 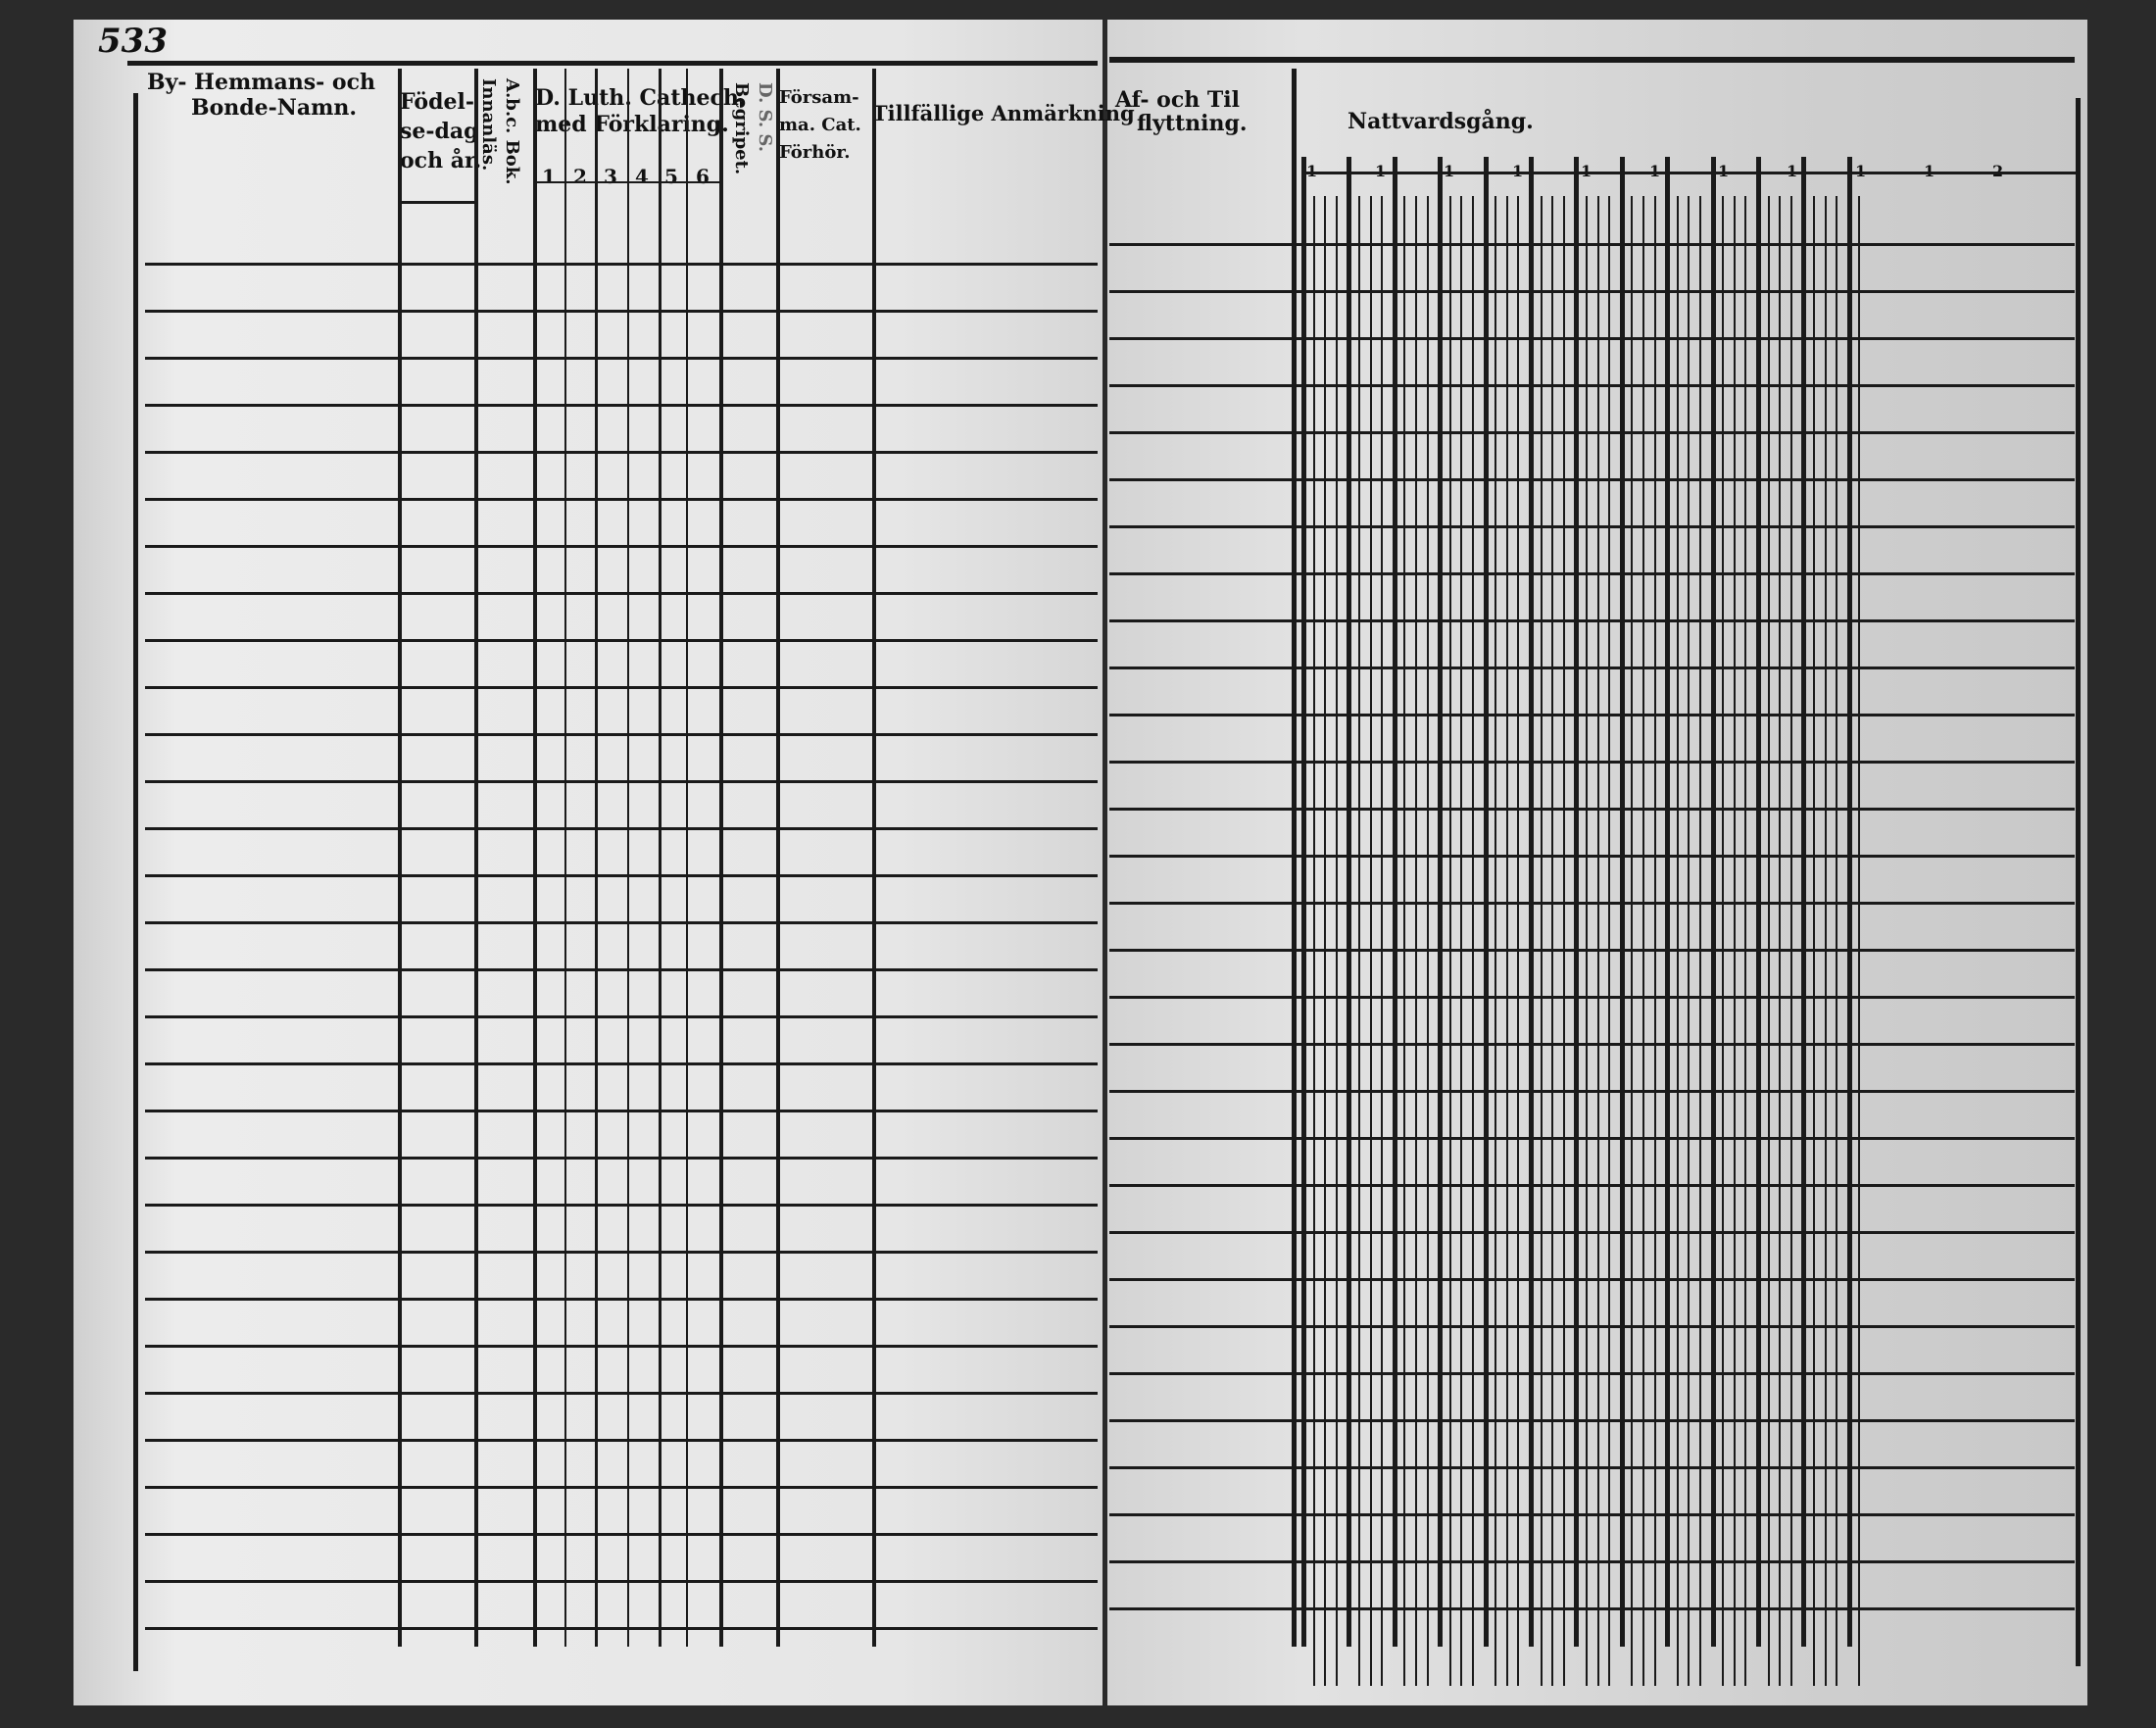 What do you see at coordinates (549, 176) in the screenshot?
I see `cathech-column-number: 1` at bounding box center [549, 176].